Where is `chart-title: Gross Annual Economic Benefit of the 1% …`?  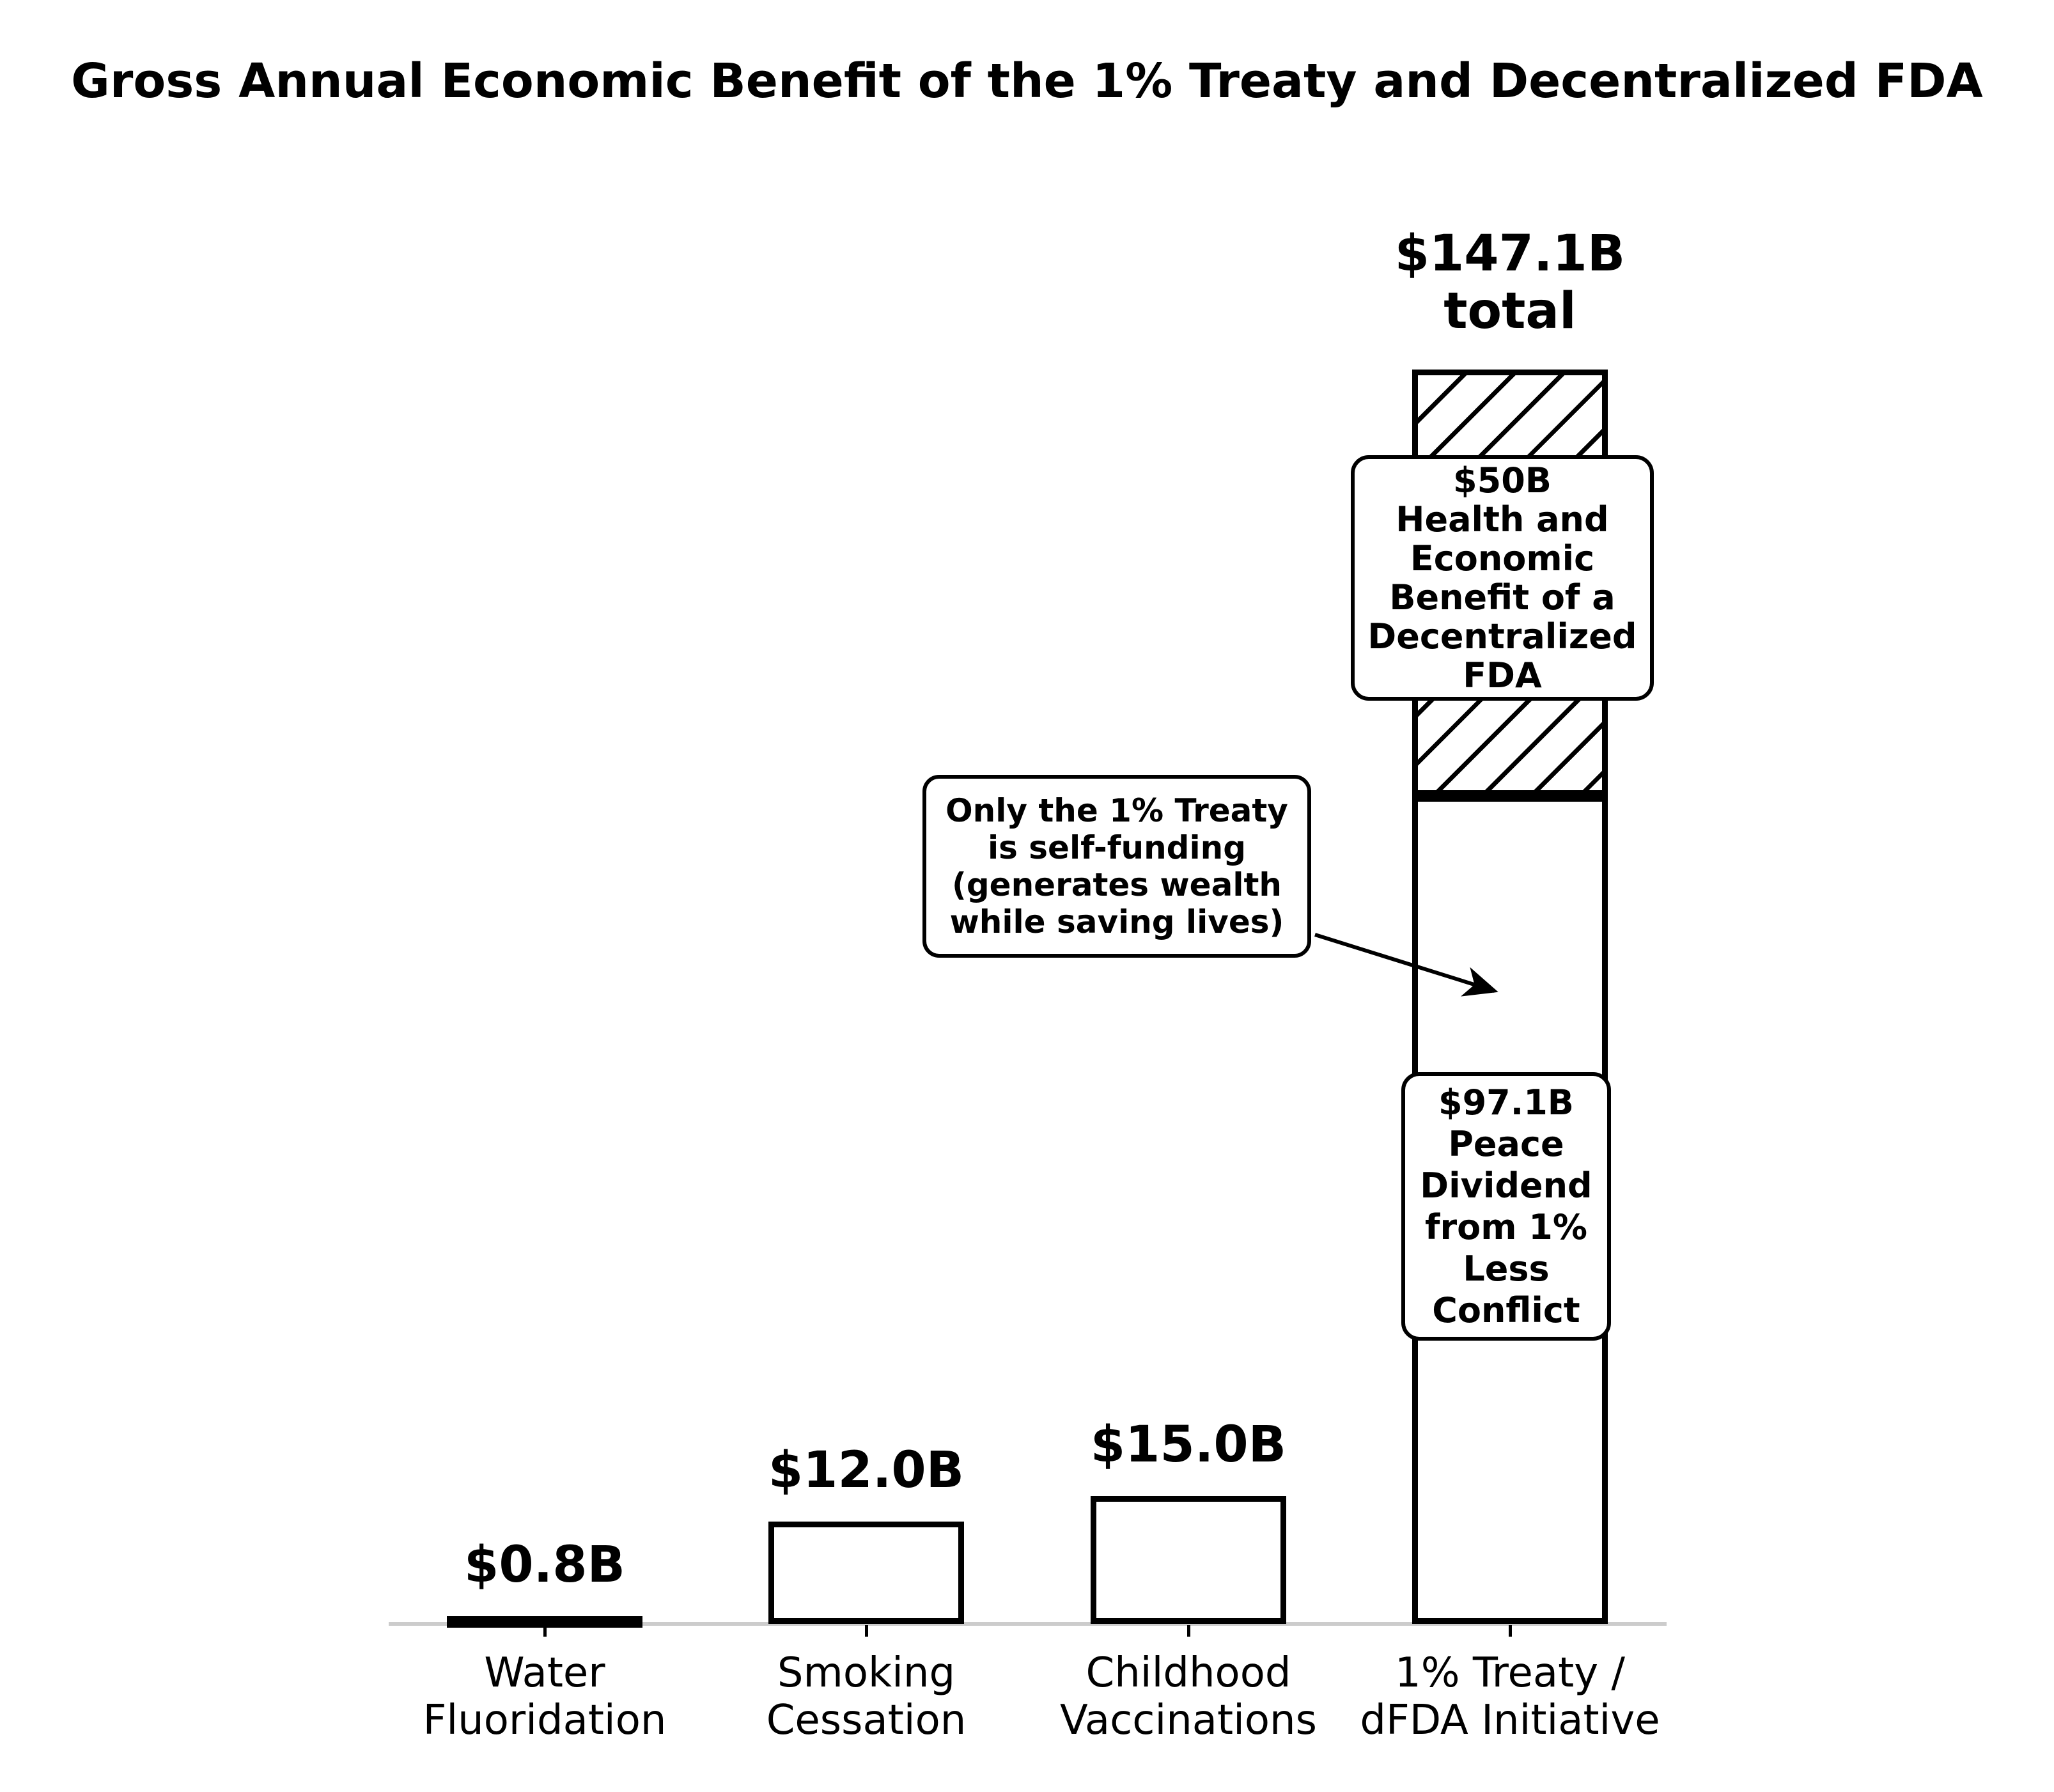
chart-title: Gross Annual Economic Benefit of the 1% … is located at coordinates (1027, 82).